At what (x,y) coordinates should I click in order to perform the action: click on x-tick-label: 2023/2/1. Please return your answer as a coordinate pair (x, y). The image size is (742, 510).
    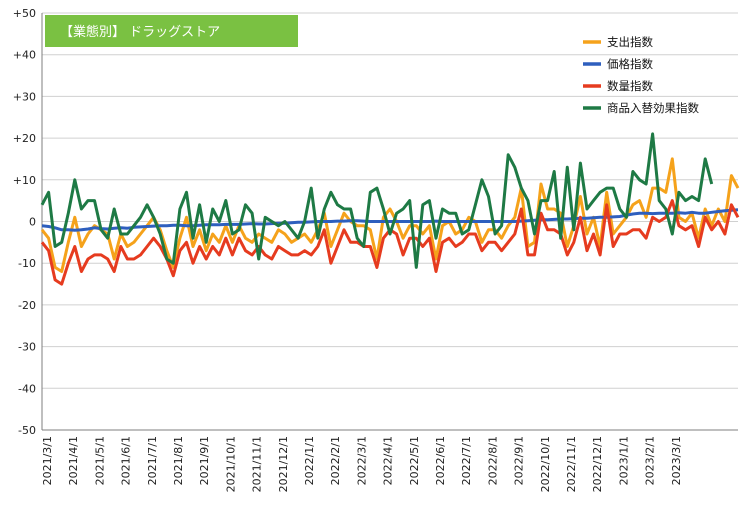
    Looking at the image, I should click on (650, 460).